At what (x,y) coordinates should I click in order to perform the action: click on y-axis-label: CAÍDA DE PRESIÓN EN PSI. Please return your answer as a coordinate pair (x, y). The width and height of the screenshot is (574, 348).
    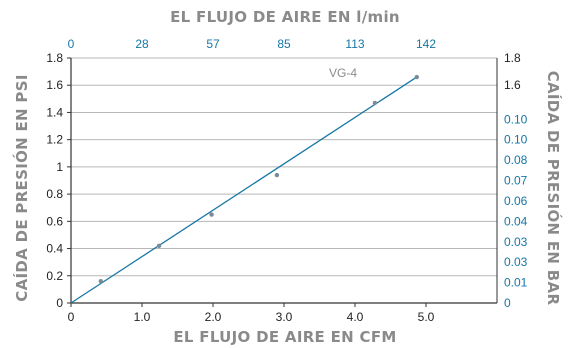
    Looking at the image, I should click on (21, 187).